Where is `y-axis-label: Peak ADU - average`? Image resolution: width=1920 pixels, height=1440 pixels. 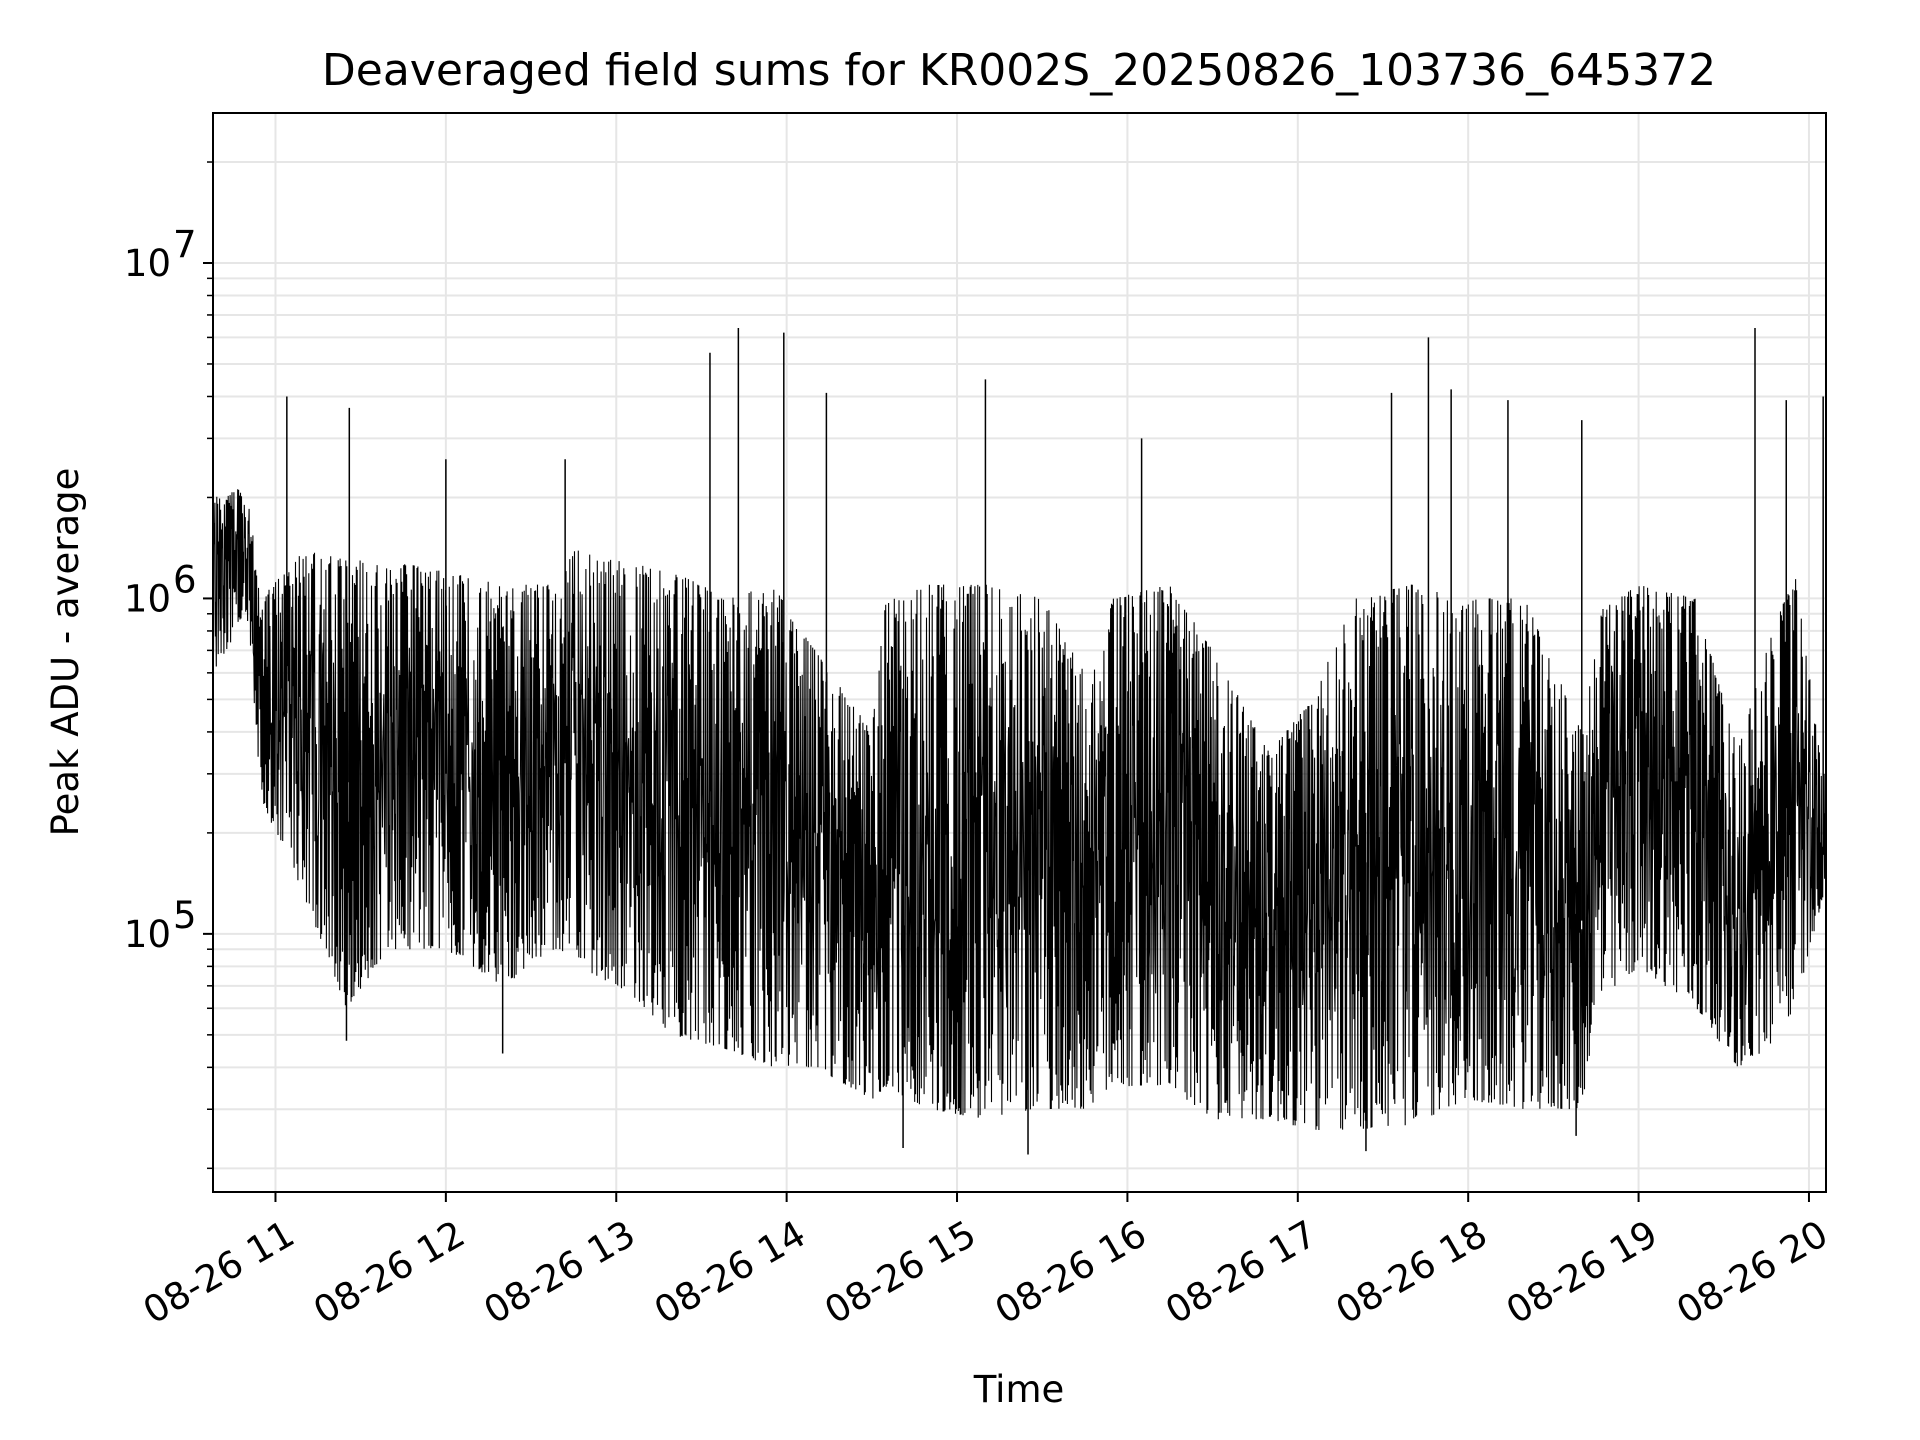 y-axis-label: Peak ADU - average is located at coordinates (65, 652).